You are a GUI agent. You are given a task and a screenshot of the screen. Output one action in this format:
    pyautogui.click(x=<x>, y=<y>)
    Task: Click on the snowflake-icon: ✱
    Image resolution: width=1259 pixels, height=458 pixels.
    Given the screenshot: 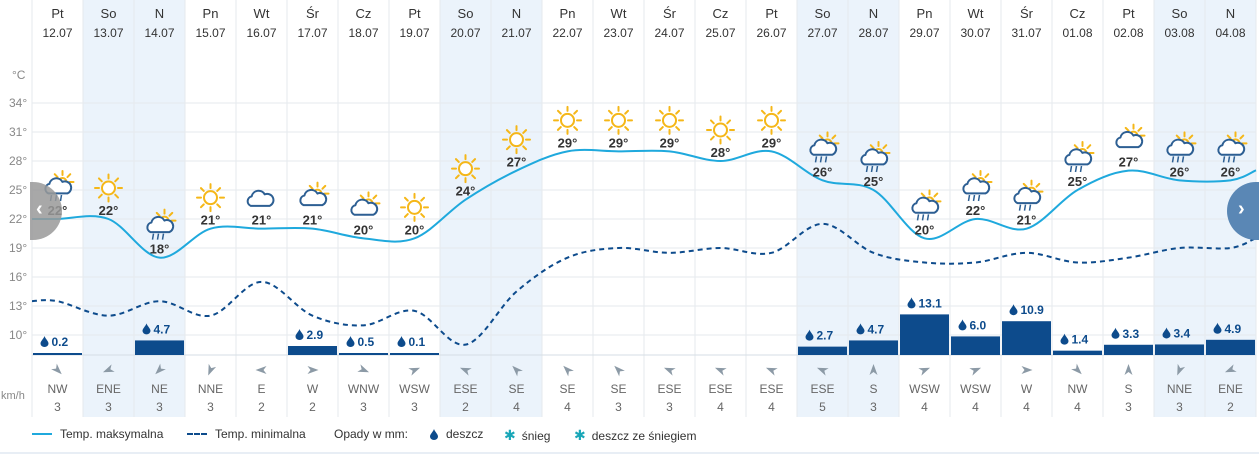 What is the action you would take?
    pyautogui.click(x=510, y=435)
    